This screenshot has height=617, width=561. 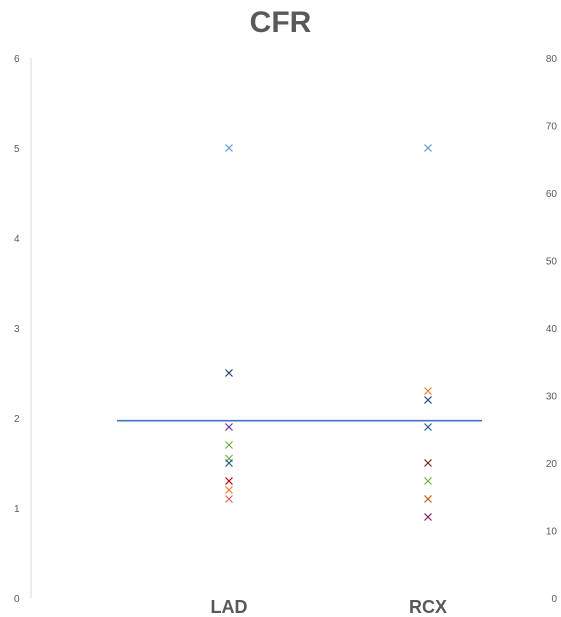 I want to click on right-tick-label: 20, so click(x=552, y=464).